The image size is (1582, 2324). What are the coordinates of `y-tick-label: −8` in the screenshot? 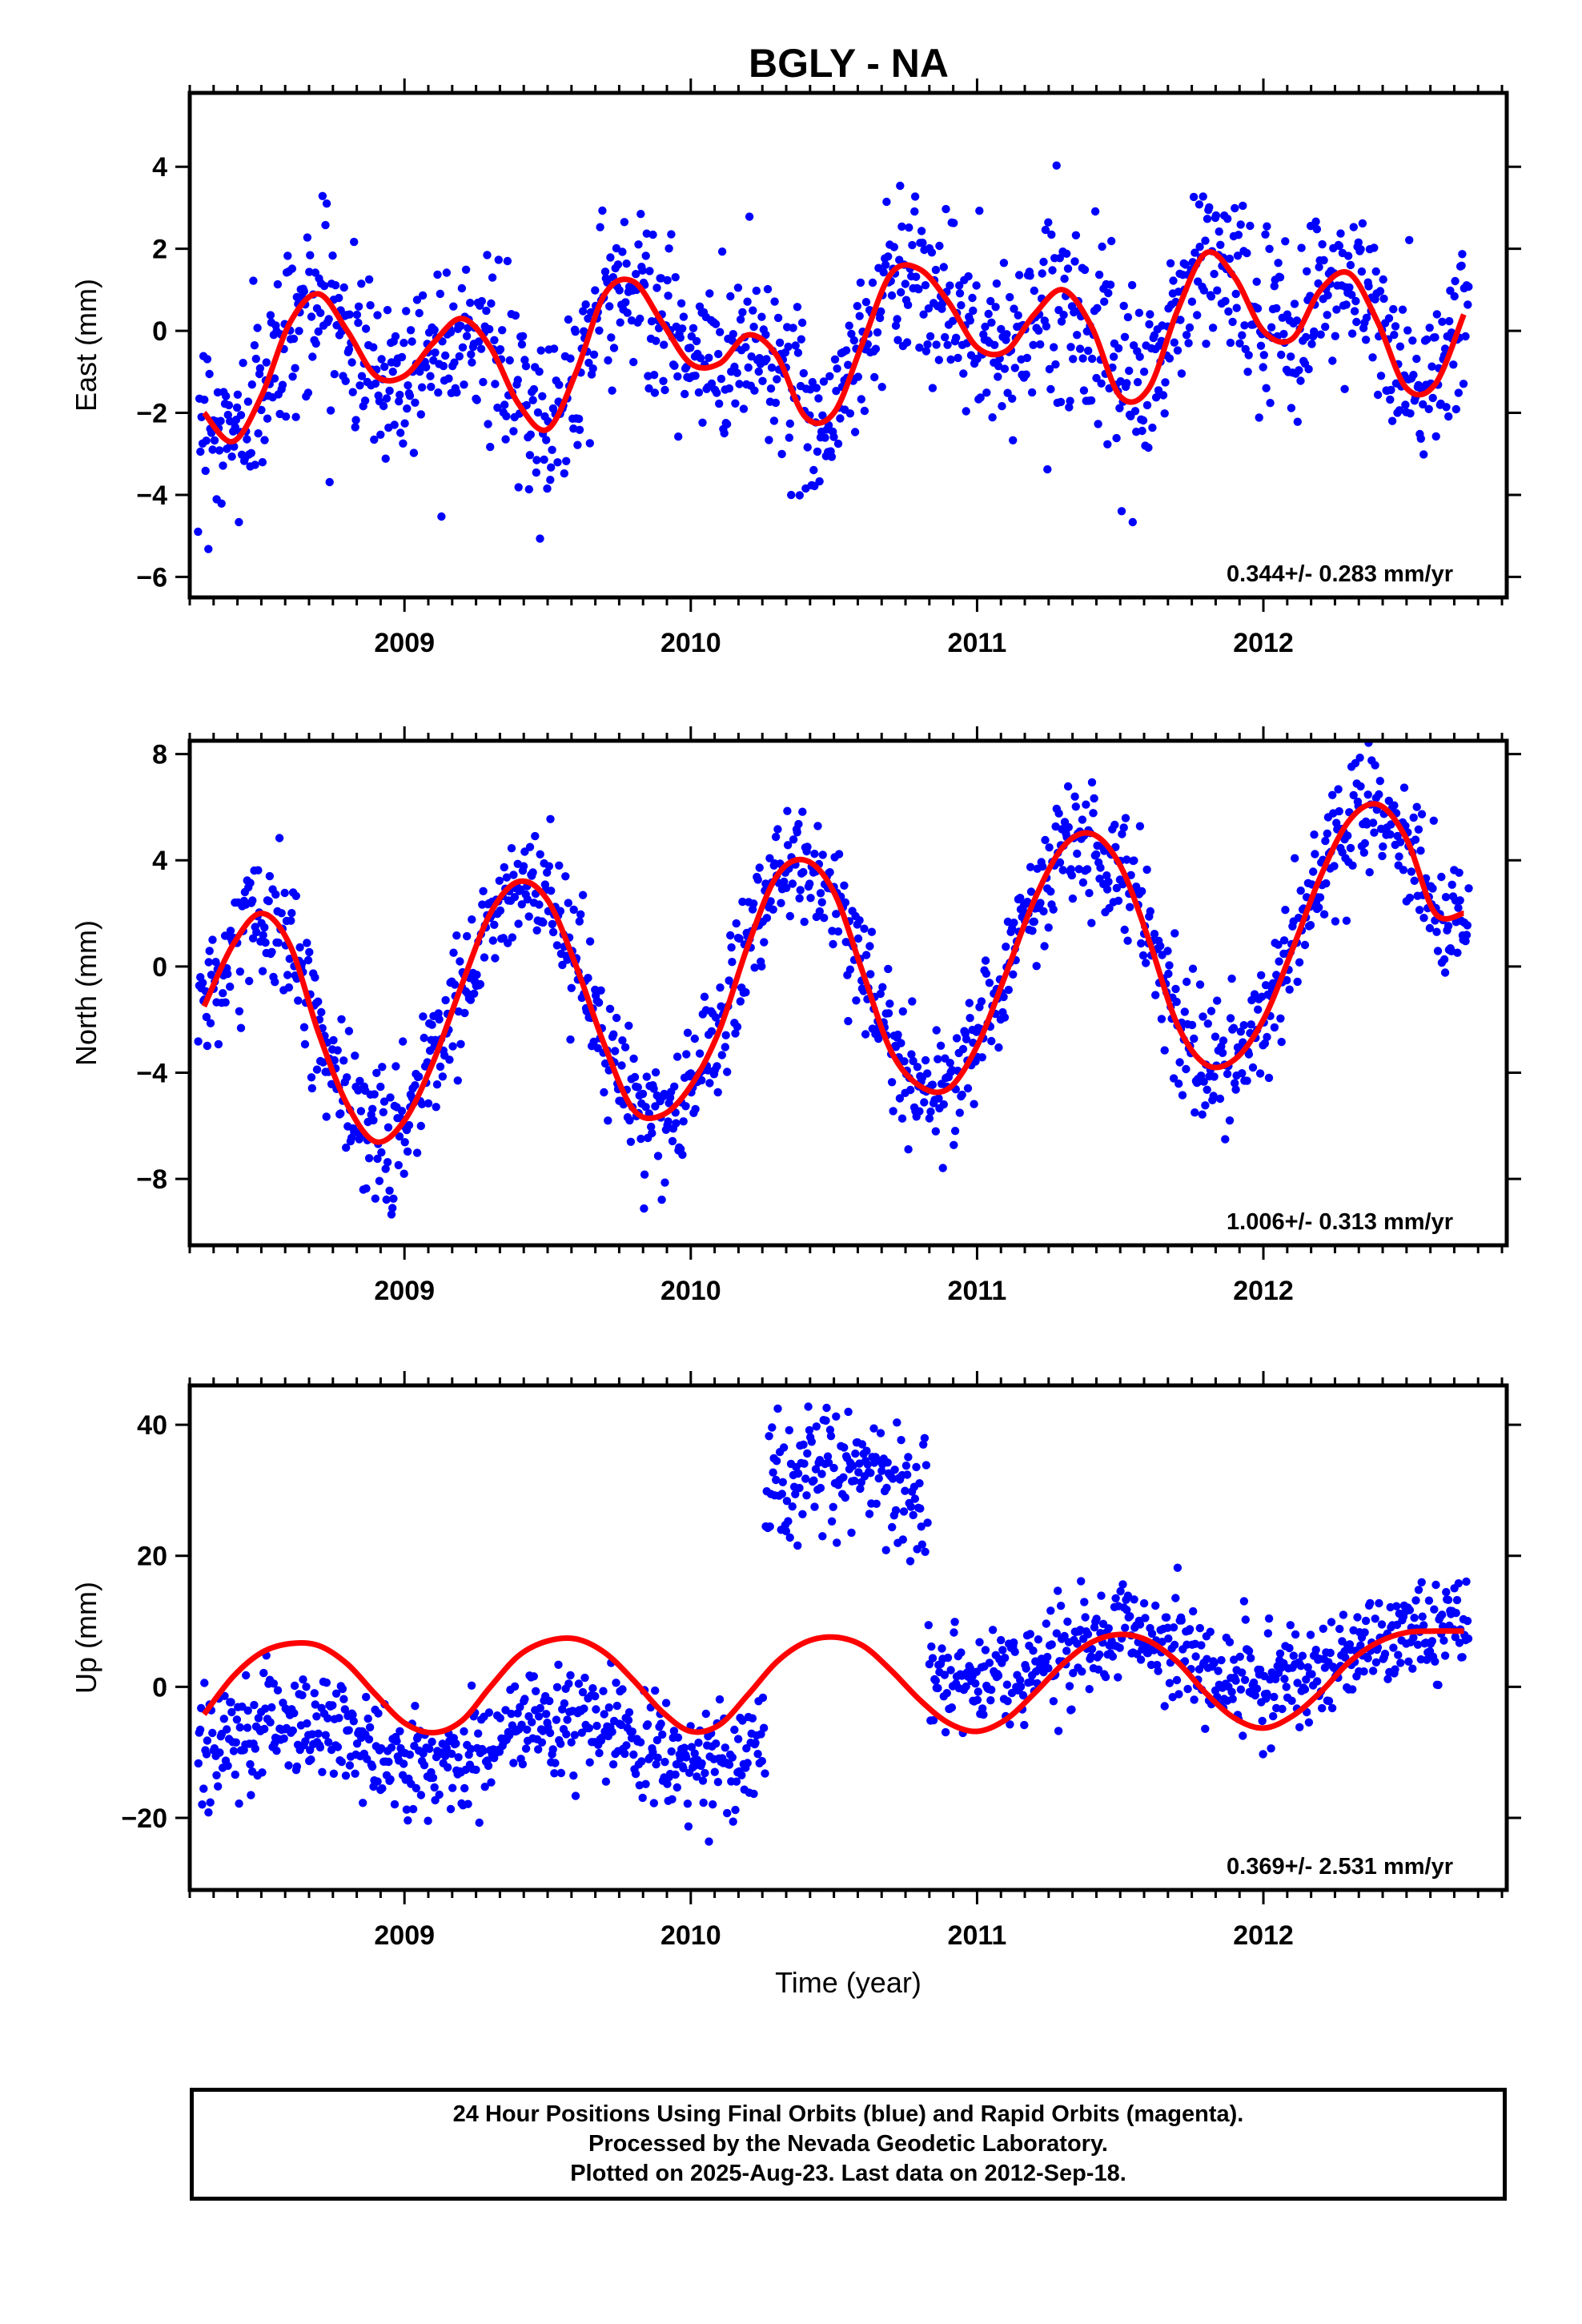 It's located at (151, 1179).